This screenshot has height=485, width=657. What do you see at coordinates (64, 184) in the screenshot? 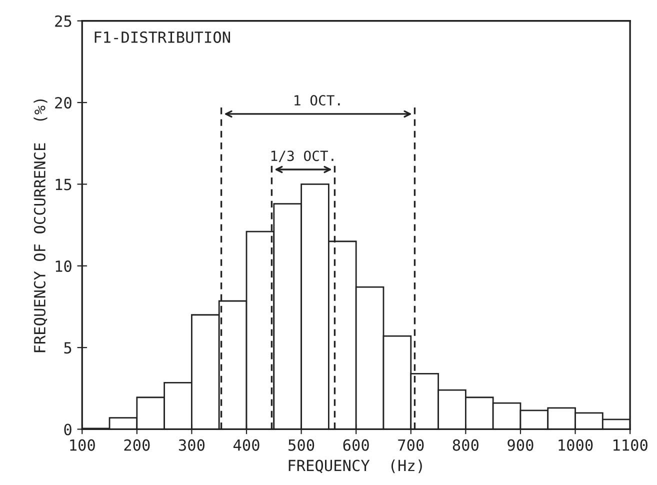
I see `y-tick-label: 15` at bounding box center [64, 184].